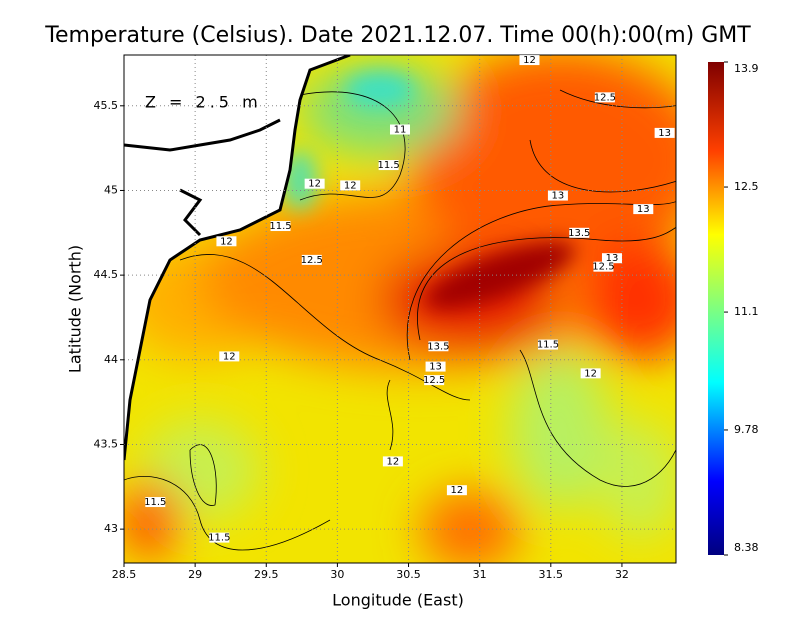  What do you see at coordinates (106, 105) in the screenshot?
I see `y-tick-label: 45.5` at bounding box center [106, 105].